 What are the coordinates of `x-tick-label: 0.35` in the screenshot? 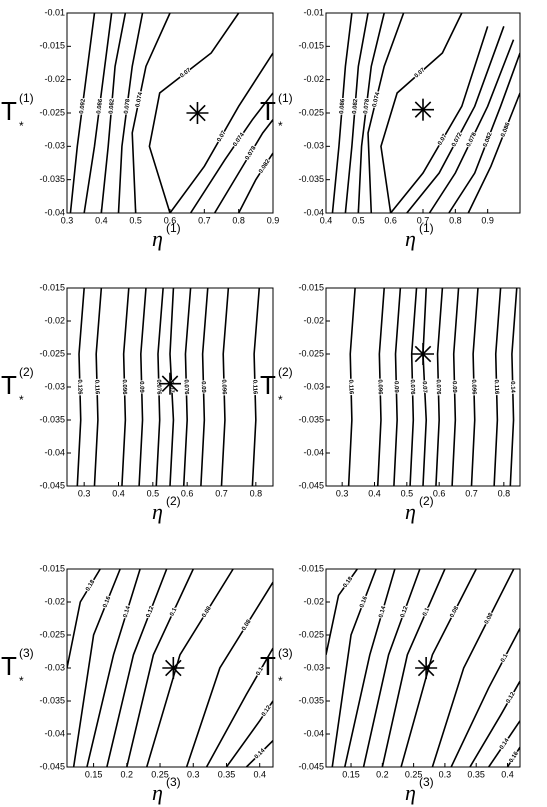 It's located at (476, 774).